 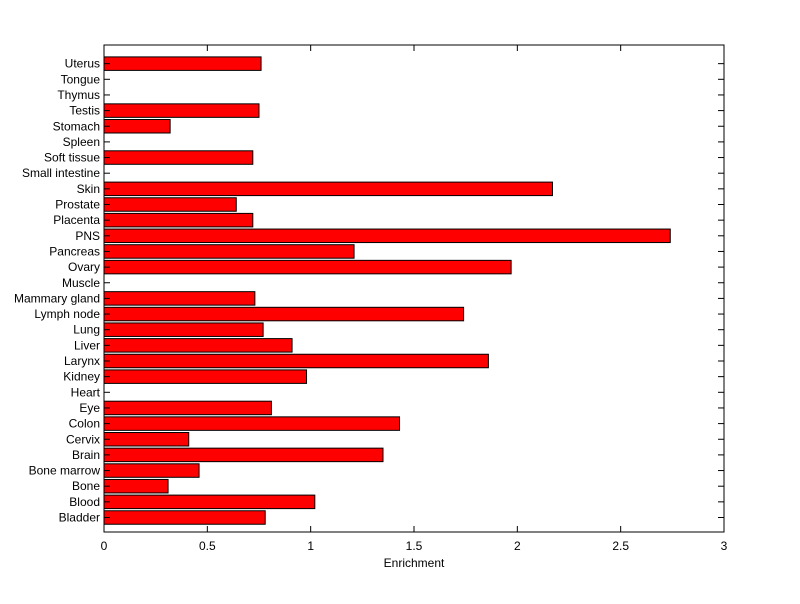 I want to click on y-tick-label-stomach: Stomach, so click(x=76, y=126).